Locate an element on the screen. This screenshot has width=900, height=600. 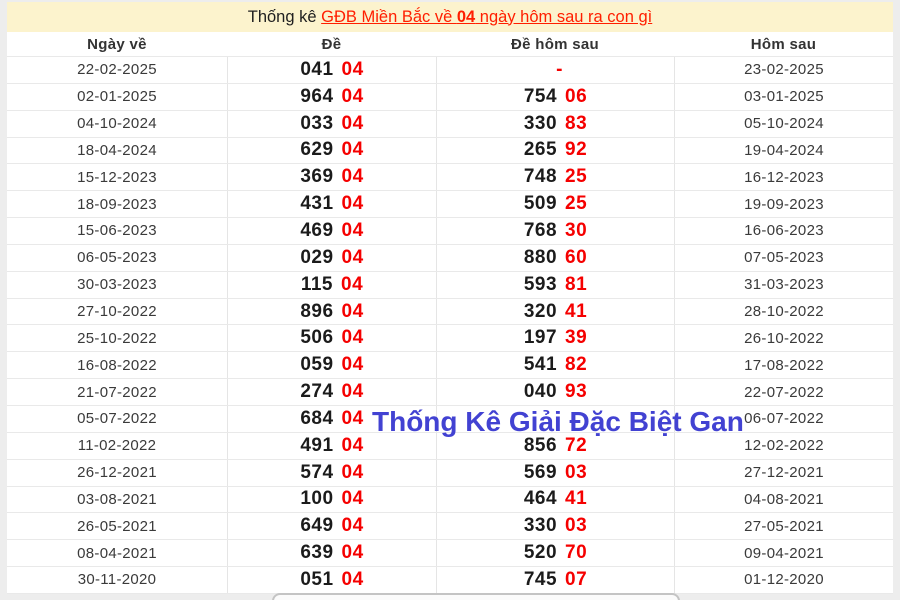
cell-de: 369 04 is located at coordinates (331, 177).